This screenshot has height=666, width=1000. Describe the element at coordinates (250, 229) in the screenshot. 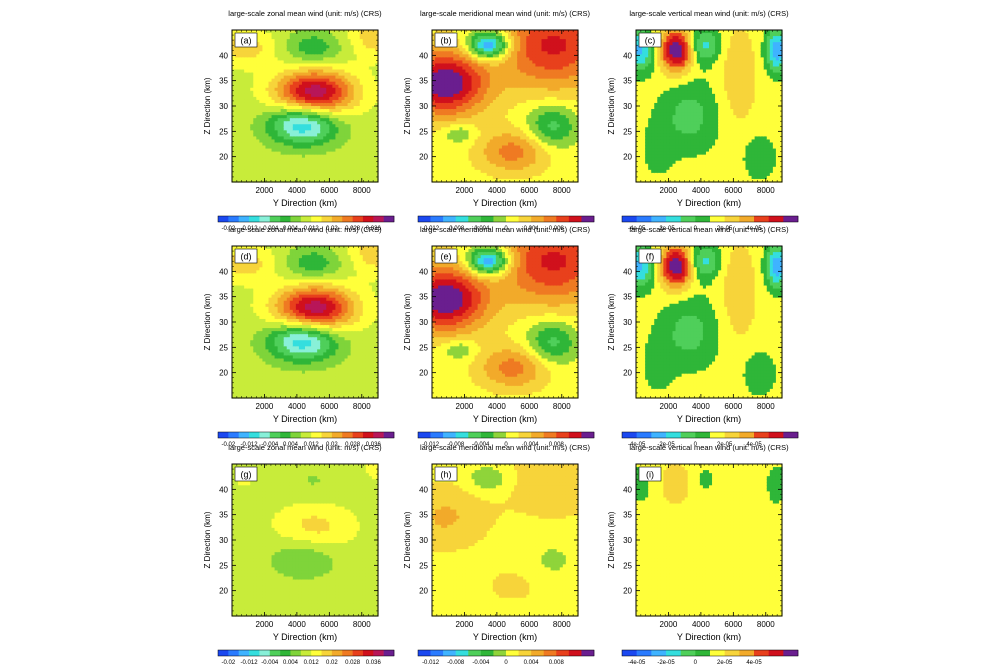

I see `colorbar-tick-label: -0.012` at that location.